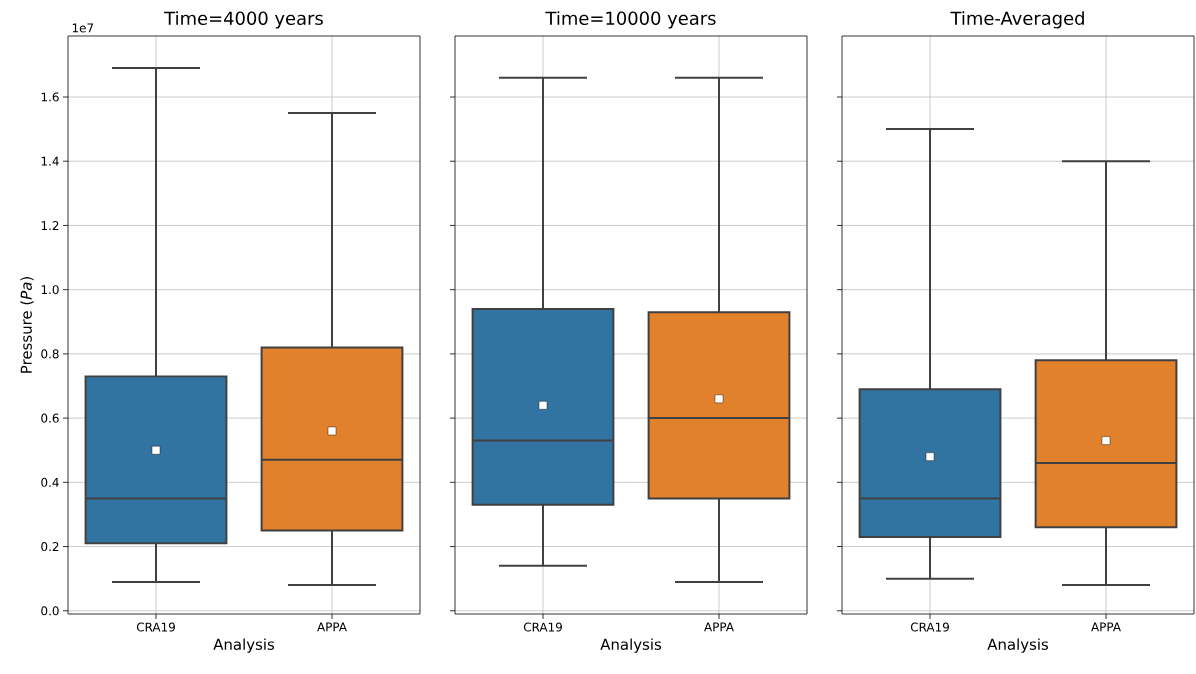 This screenshot has width=1196, height=674. What do you see at coordinates (50, 225) in the screenshot?
I see `y-tick-label: 1.2` at bounding box center [50, 225].